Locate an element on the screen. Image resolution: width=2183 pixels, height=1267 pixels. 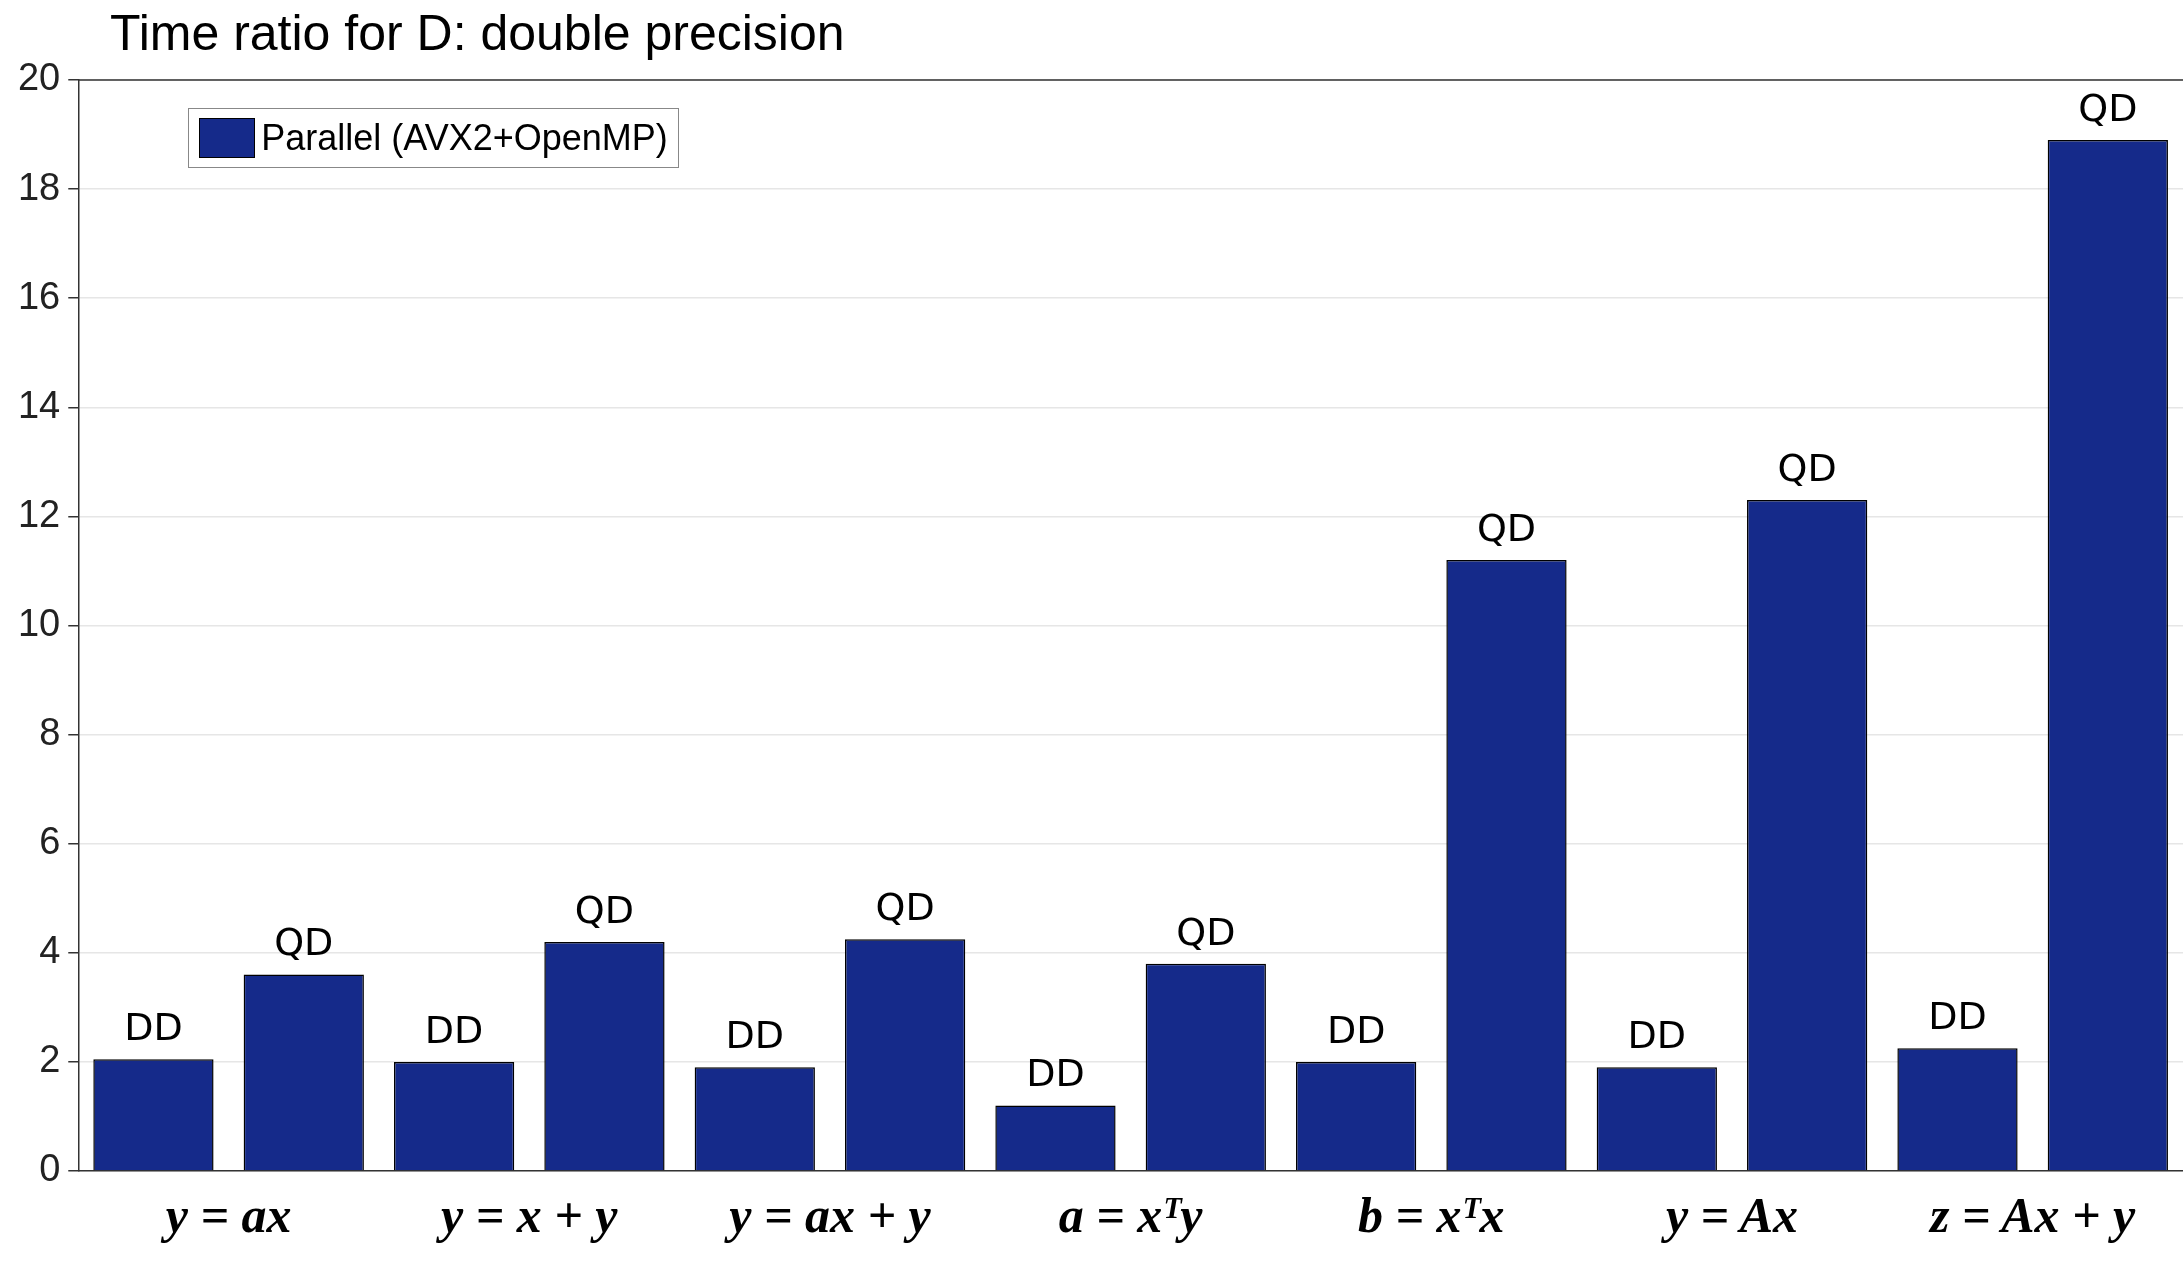
y-tick-label: 6 is located at coordinates (50, 841).